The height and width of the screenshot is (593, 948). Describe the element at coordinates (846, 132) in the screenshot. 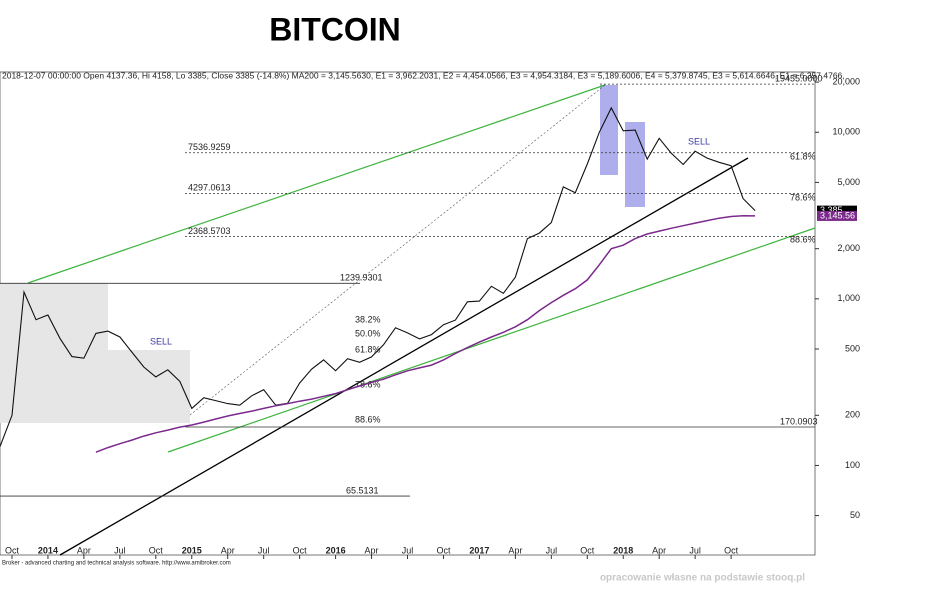

I see `y-tick-label: 10,000` at that location.